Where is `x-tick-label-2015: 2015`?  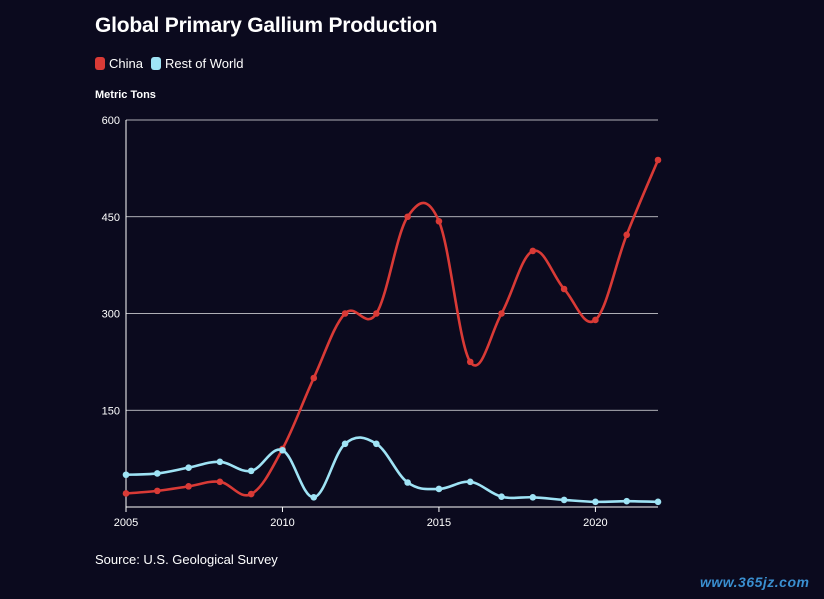
x-tick-label-2015: 2015 is located at coordinates (439, 523).